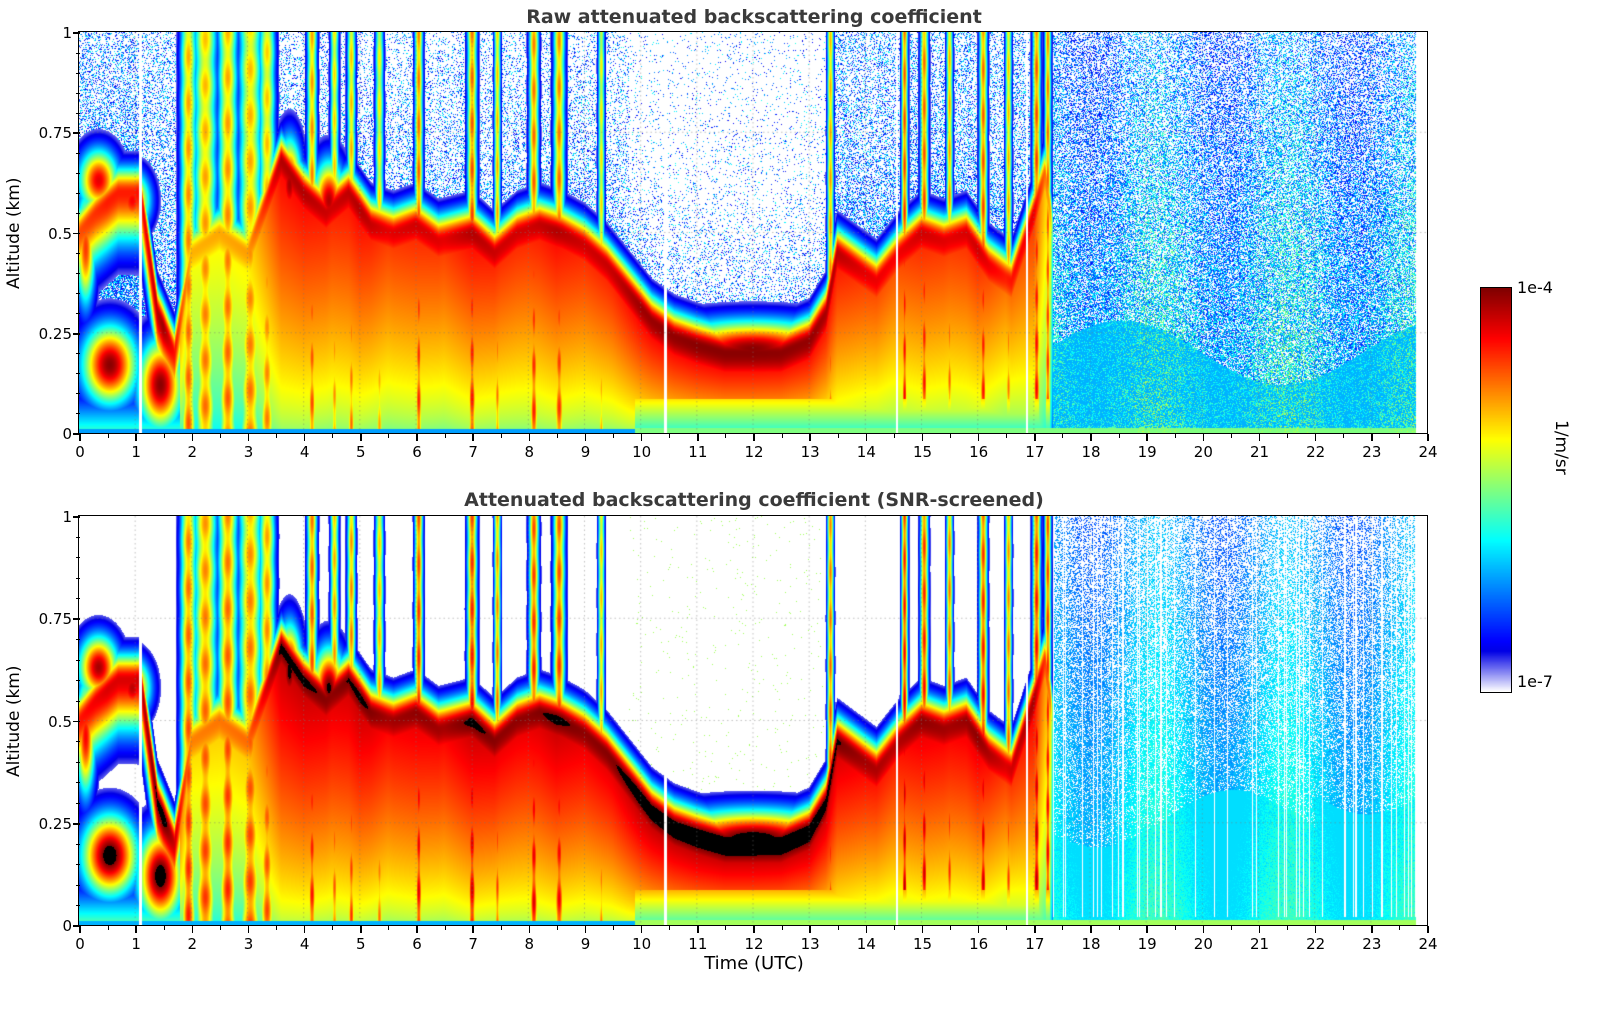 This screenshot has height=1020, width=1621. Describe the element at coordinates (304, 452) in the screenshot. I see `x-tick-label: 4` at that location.